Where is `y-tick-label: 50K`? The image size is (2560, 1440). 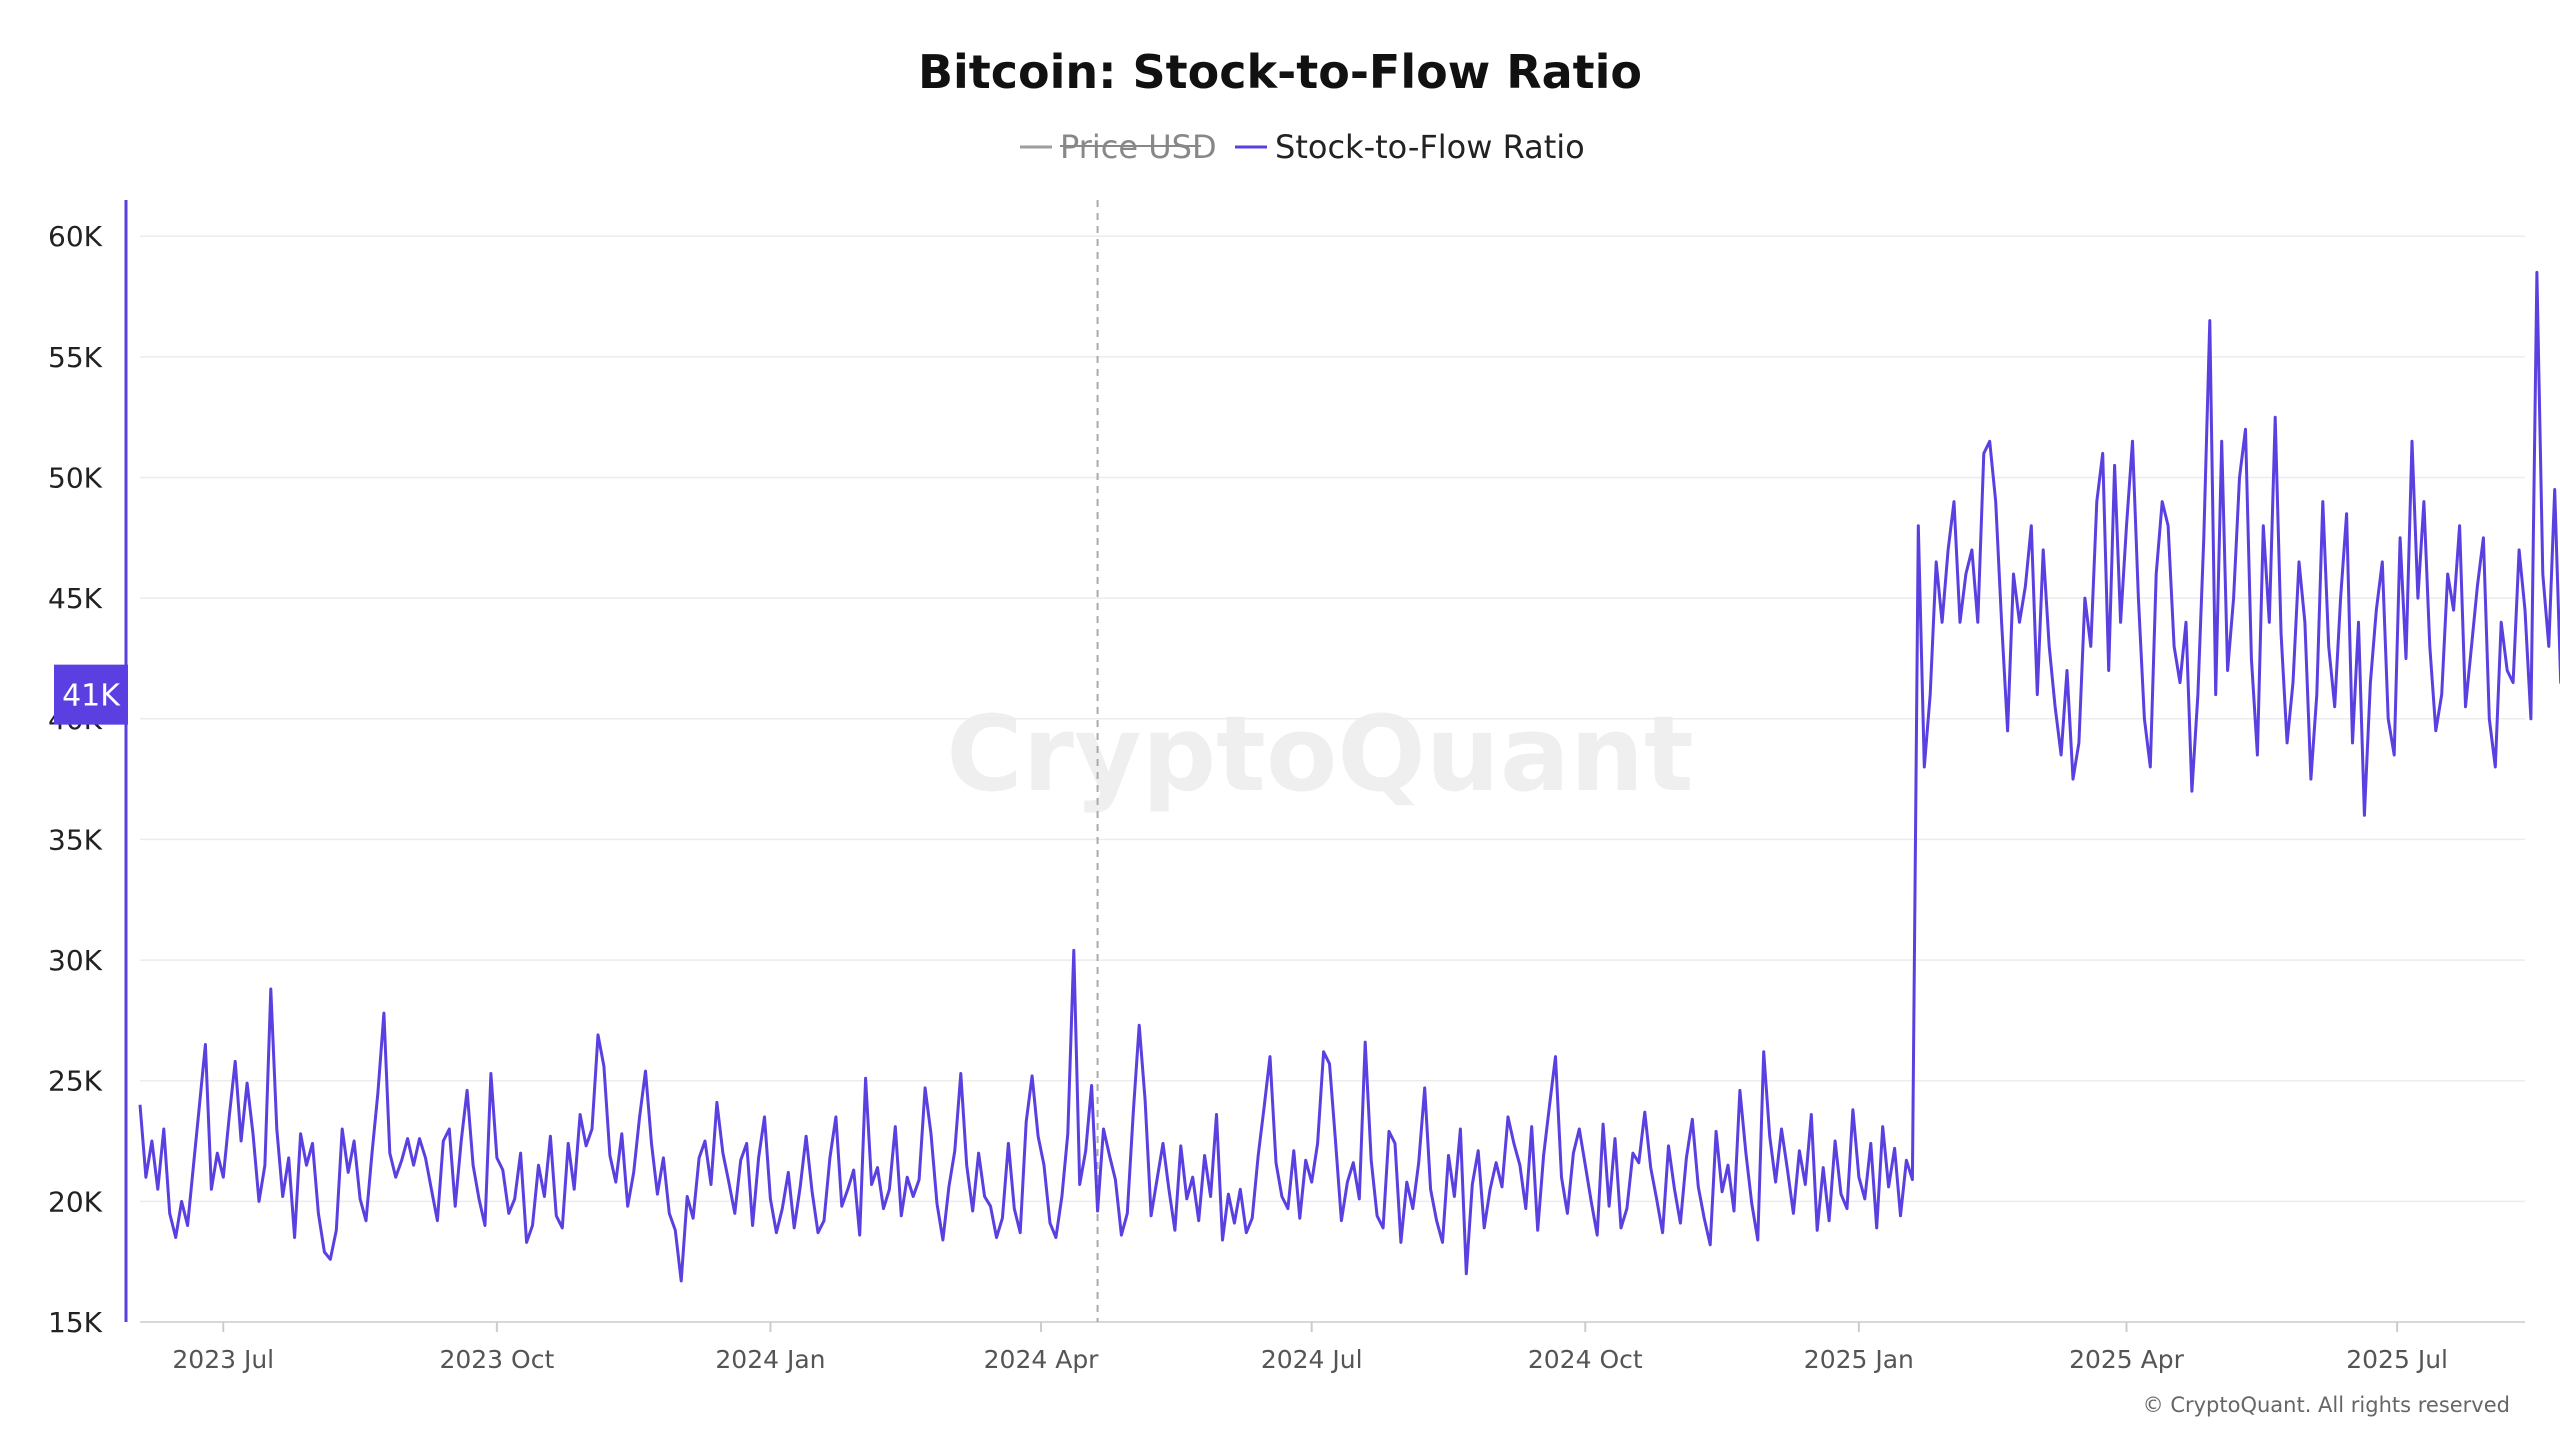
y-tick-label: 50K is located at coordinates (75, 477).